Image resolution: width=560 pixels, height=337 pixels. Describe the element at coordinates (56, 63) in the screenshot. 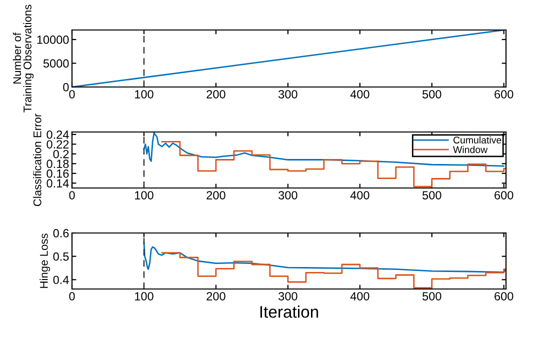

I see `y-tick-label: 5000` at that location.